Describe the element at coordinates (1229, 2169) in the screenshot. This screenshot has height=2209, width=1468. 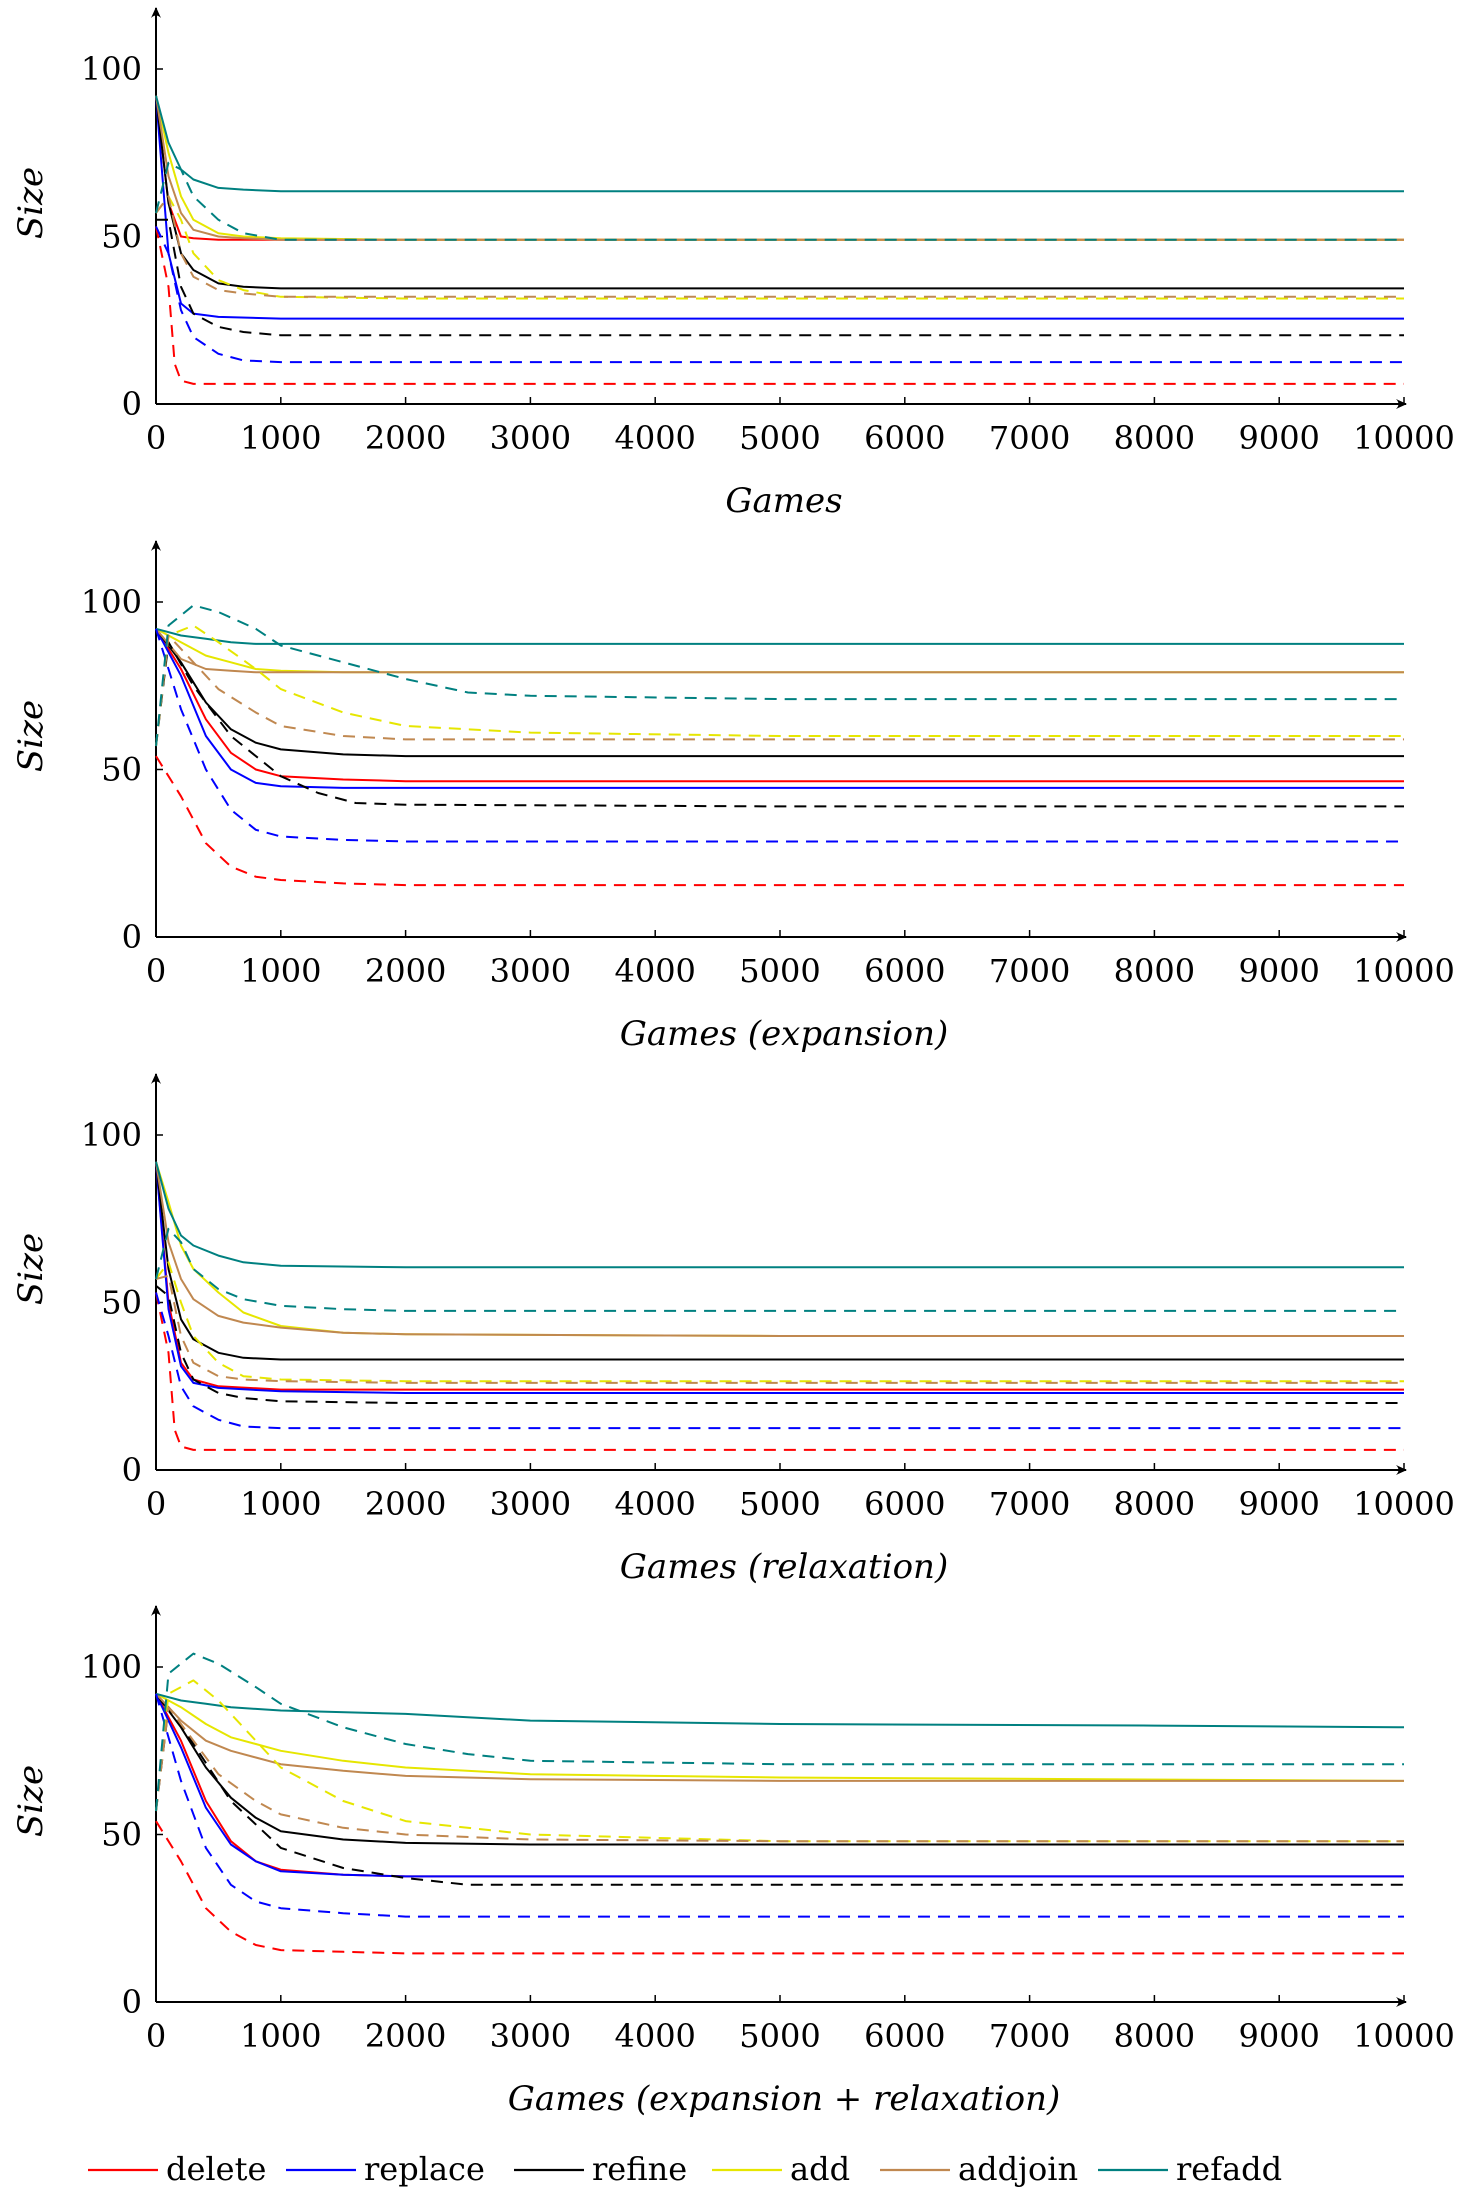
I see `legend-label-refadd: refadd` at that location.